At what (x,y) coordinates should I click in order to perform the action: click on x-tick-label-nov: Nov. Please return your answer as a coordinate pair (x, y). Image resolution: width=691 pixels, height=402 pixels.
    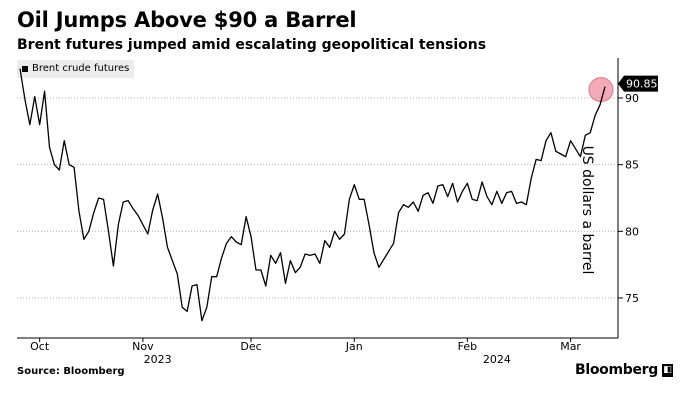
    Looking at the image, I should click on (143, 346).